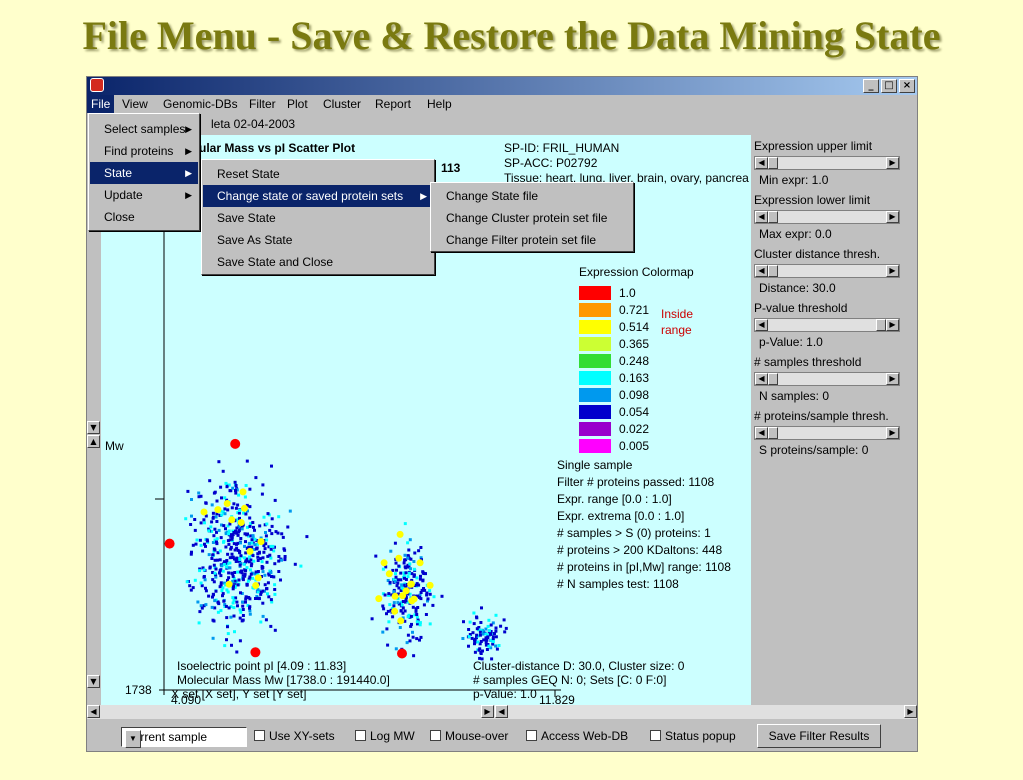 The height and width of the screenshot is (780, 1023). What do you see at coordinates (200, 104) in the screenshot?
I see `menu-genomic-dbs: Genomic-DBs` at bounding box center [200, 104].